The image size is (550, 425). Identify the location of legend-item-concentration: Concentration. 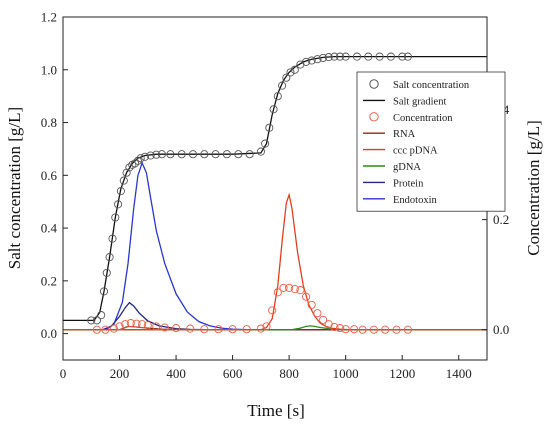
(411, 118).